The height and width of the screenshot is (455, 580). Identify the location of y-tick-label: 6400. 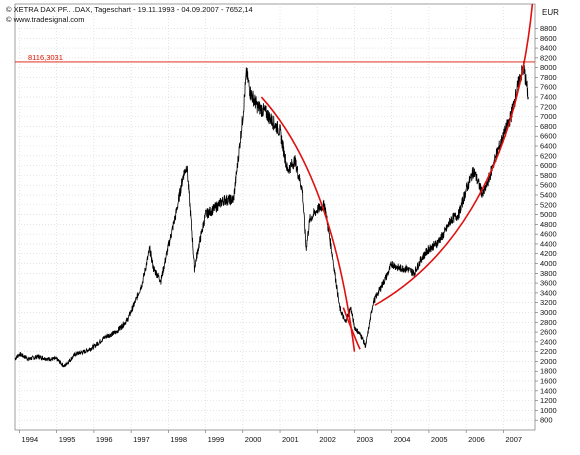
(548, 146).